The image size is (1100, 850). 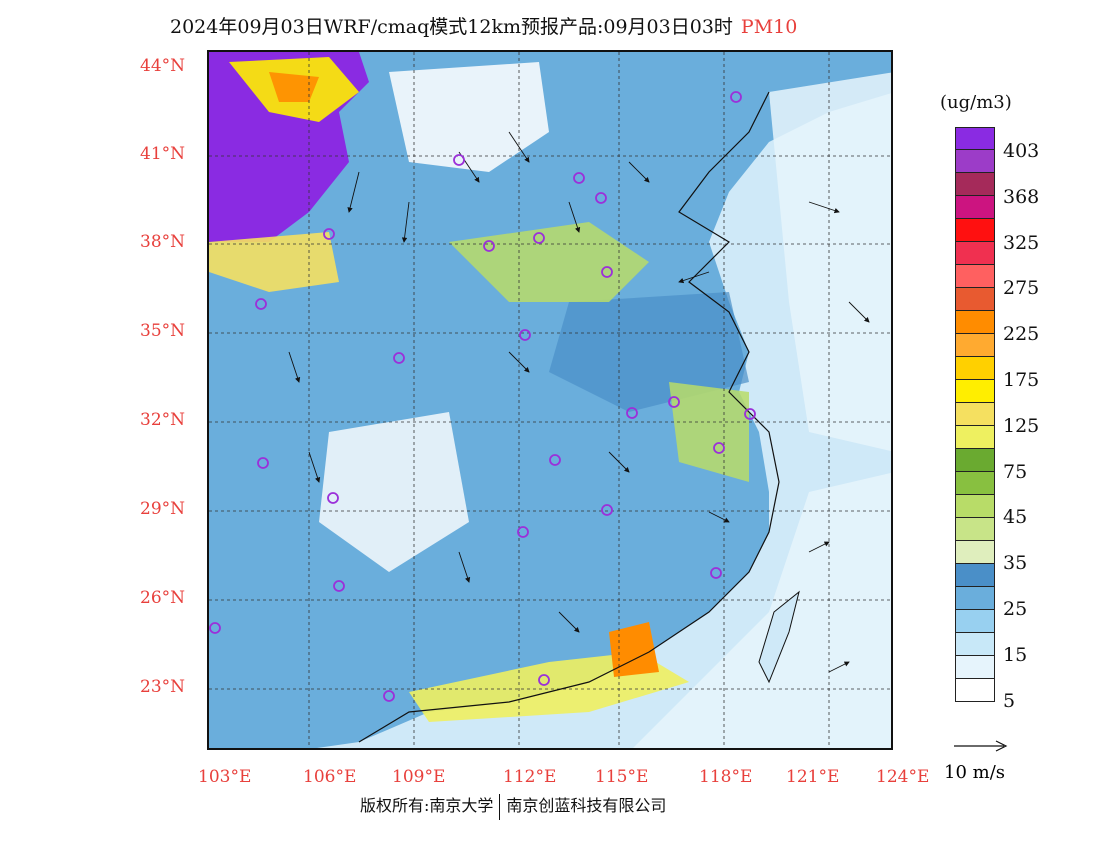 I want to click on legend-label: 225, so click(x=1021, y=334).